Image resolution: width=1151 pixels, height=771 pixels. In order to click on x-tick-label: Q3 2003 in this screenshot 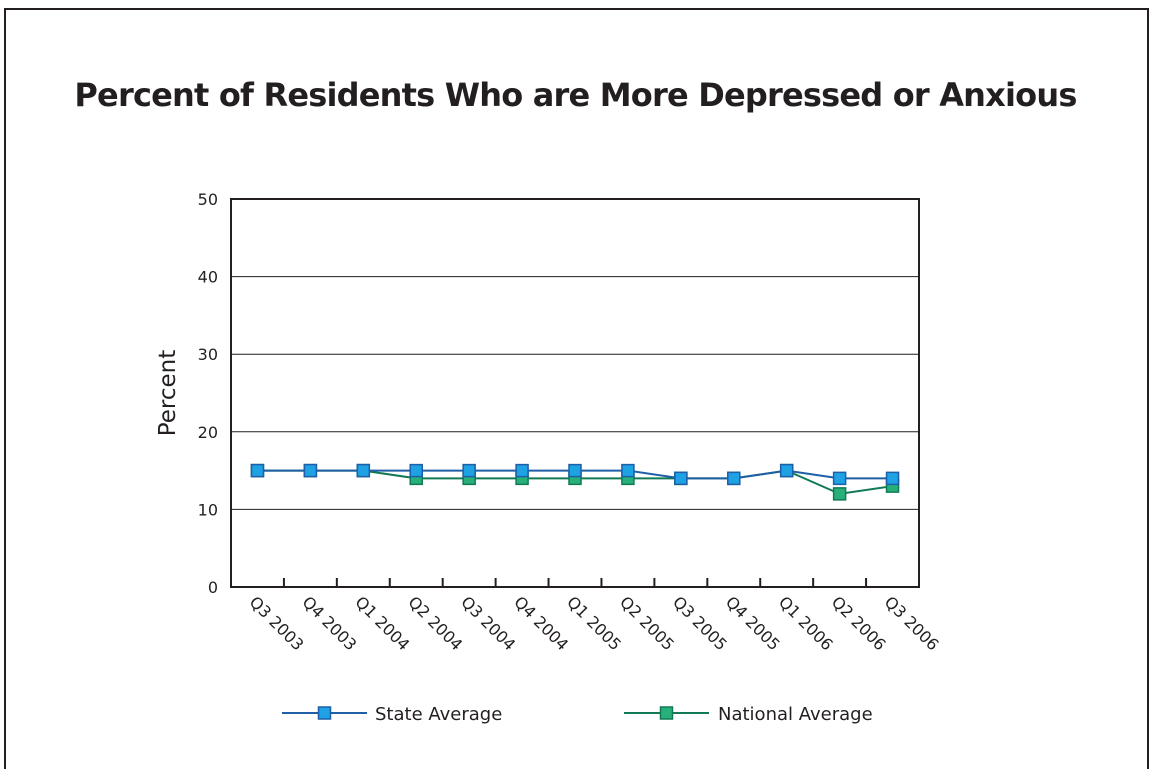, I will do `click(277, 623)`.